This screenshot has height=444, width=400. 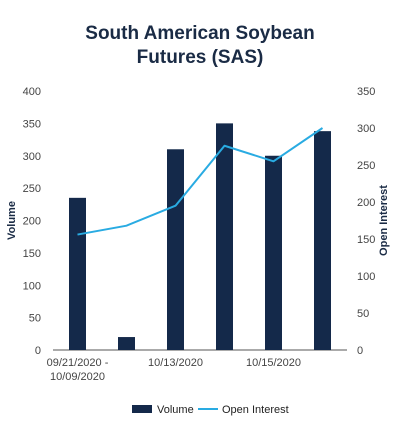 I want to click on left-tick-label: 50, so click(x=35, y=319).